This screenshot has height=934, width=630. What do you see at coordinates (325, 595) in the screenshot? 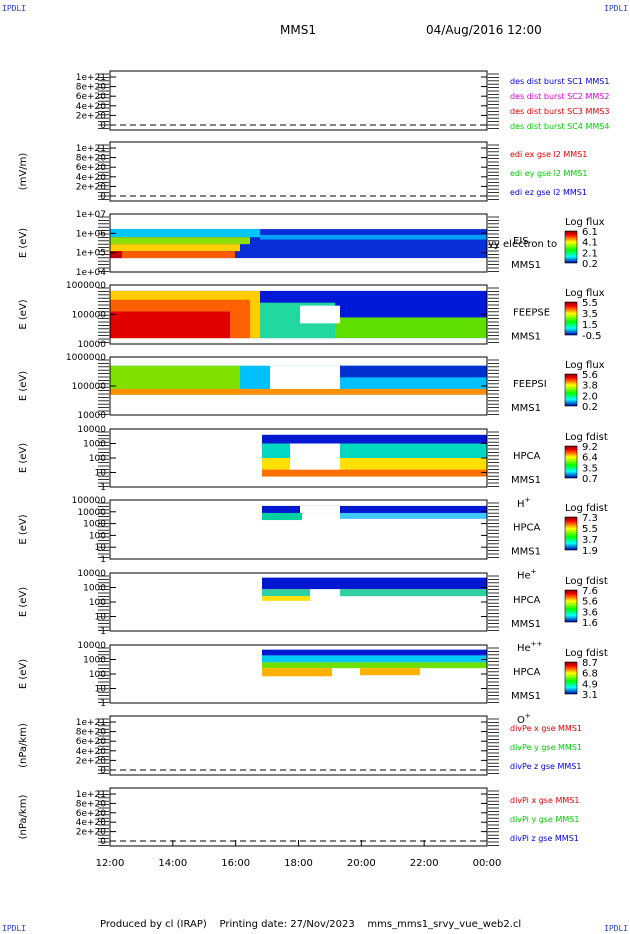
I see `hphepp-gap` at bounding box center [325, 595].